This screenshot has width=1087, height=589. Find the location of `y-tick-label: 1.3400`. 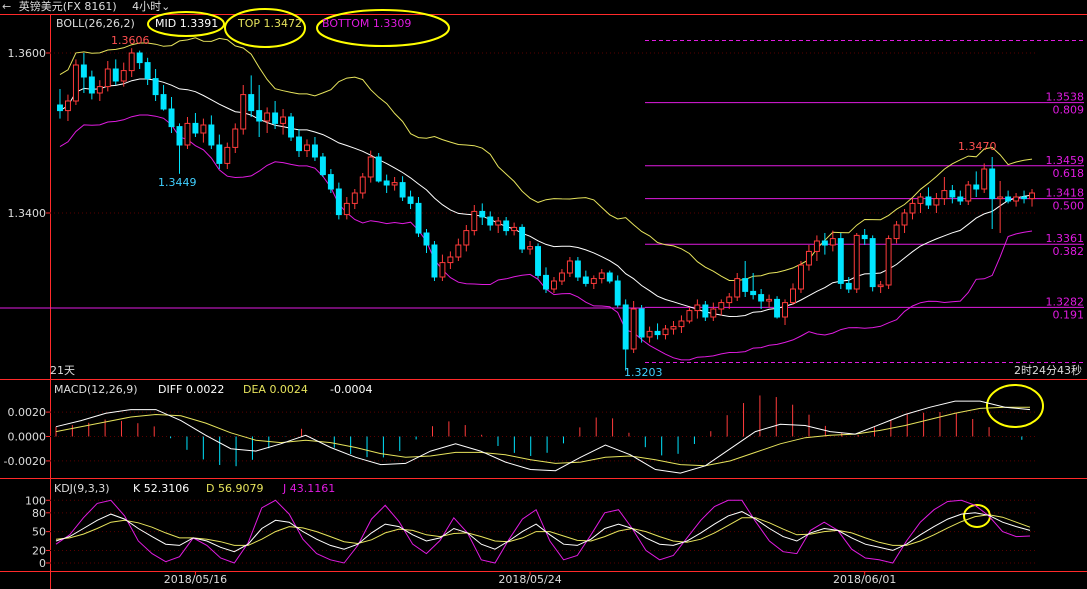

y-tick-label: 1.3400 is located at coordinates (27, 213).